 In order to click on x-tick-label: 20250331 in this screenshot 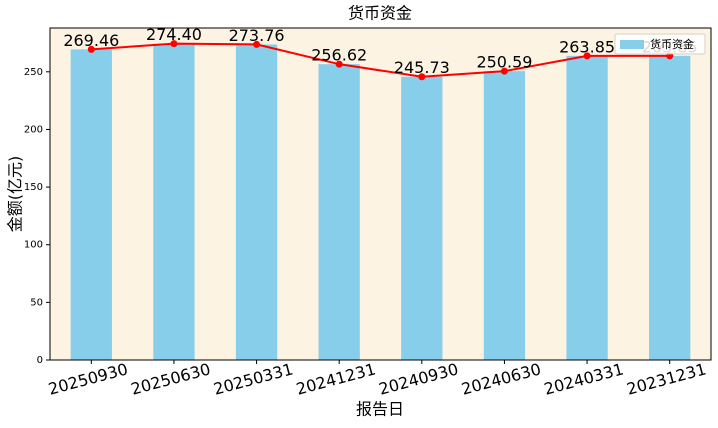, I will do `click(254, 378)`.